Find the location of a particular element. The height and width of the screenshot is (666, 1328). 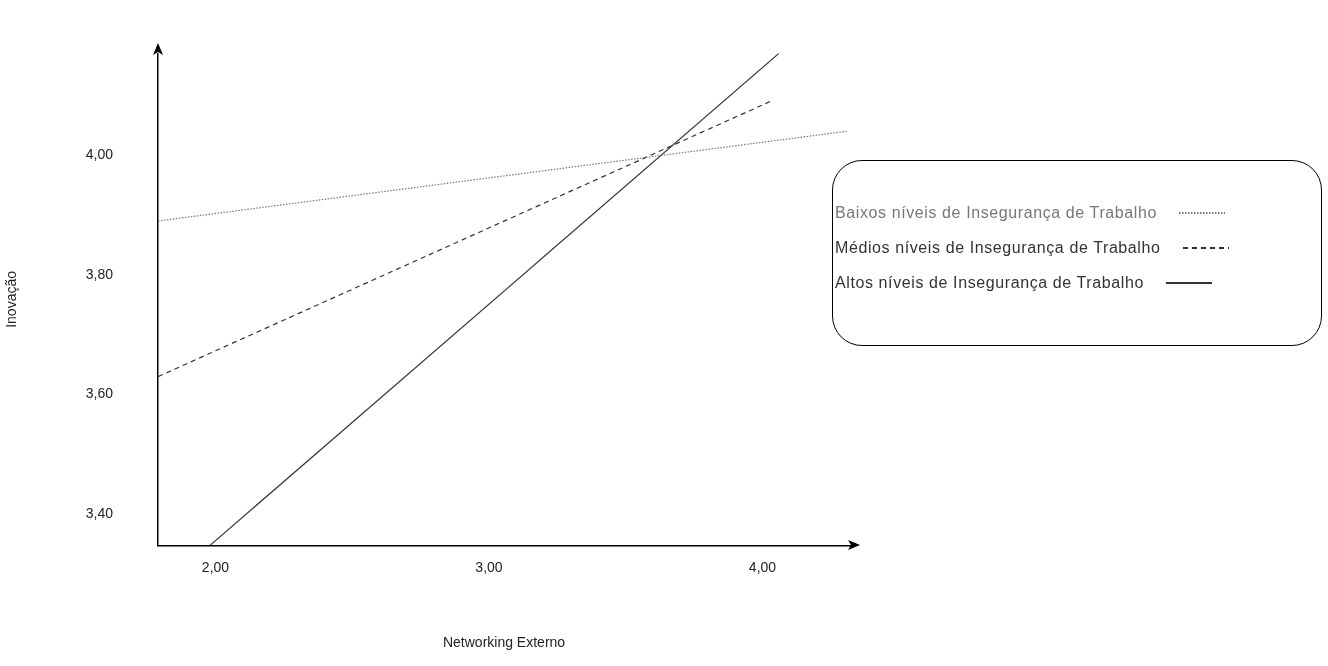

y-tick-label: 3,80 is located at coordinates (99, 273).